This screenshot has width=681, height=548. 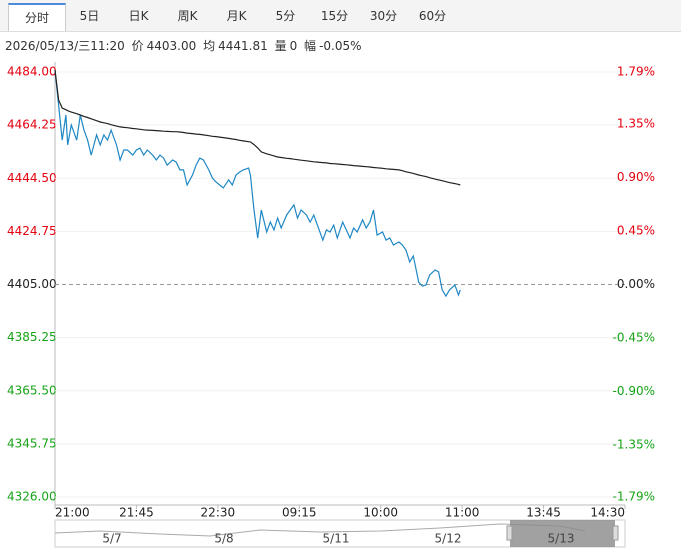 I want to click on tab: 日K, so click(x=138, y=16).